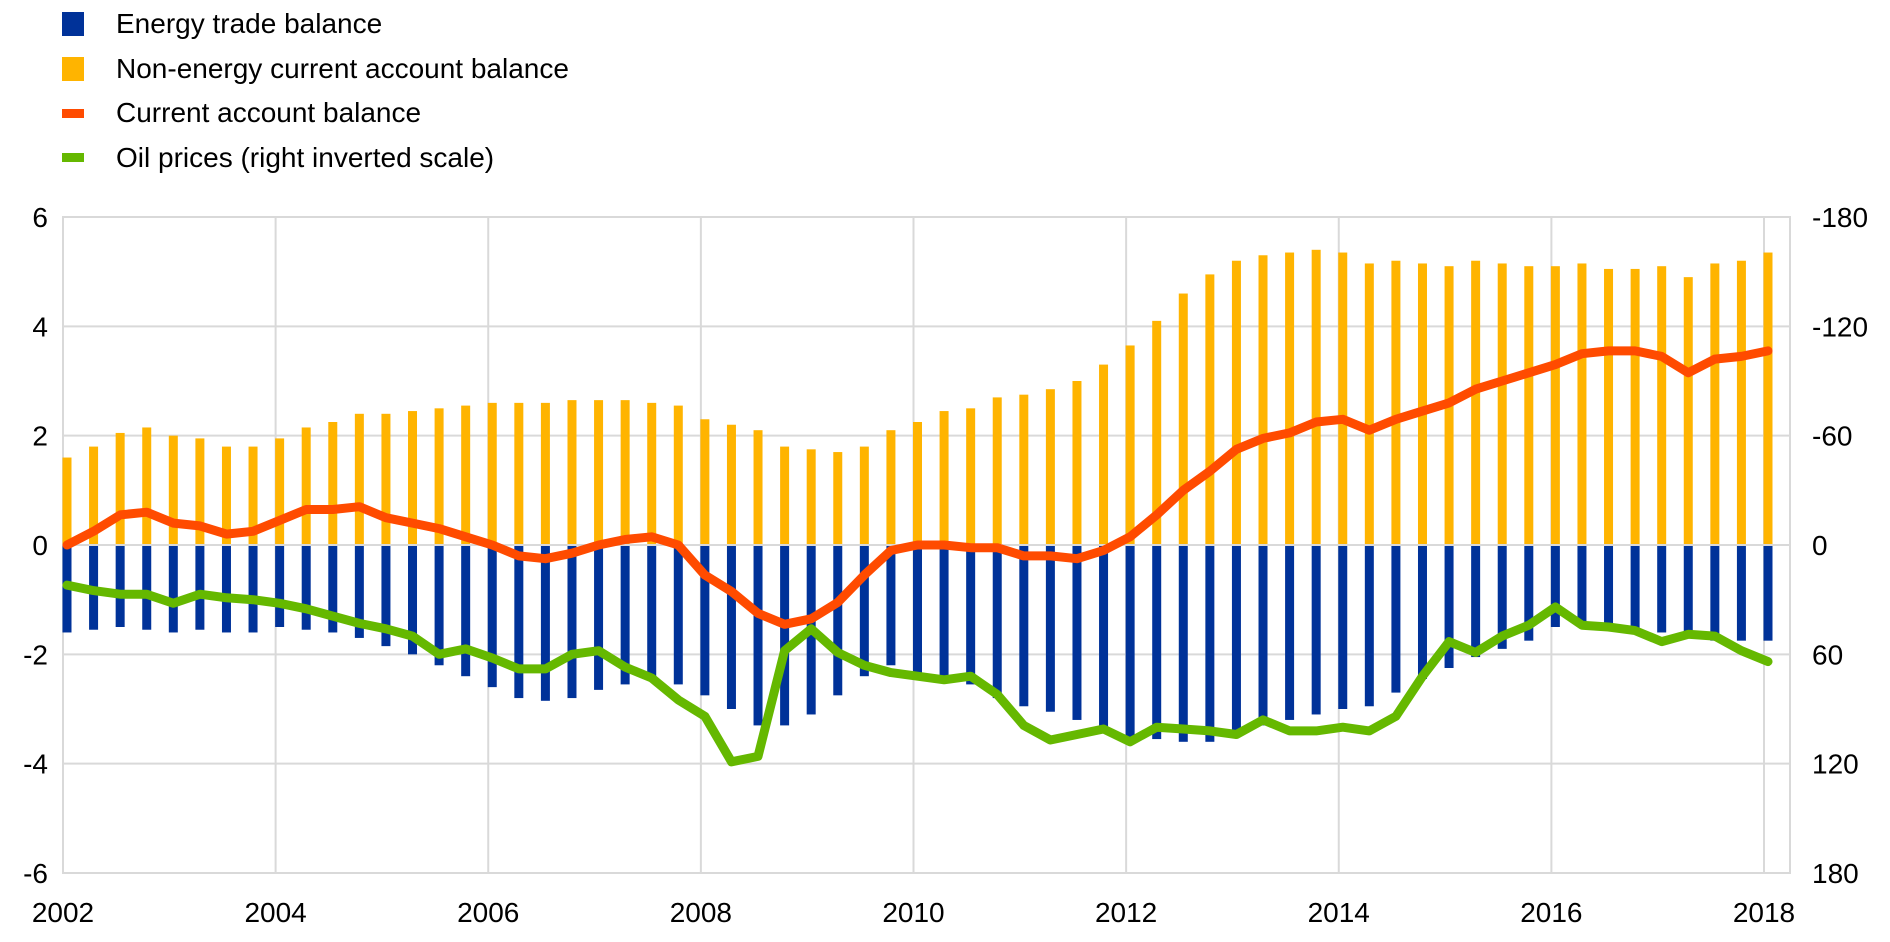 This screenshot has width=1890, height=942. I want to click on x-tick-label: 2012, so click(1126, 912).